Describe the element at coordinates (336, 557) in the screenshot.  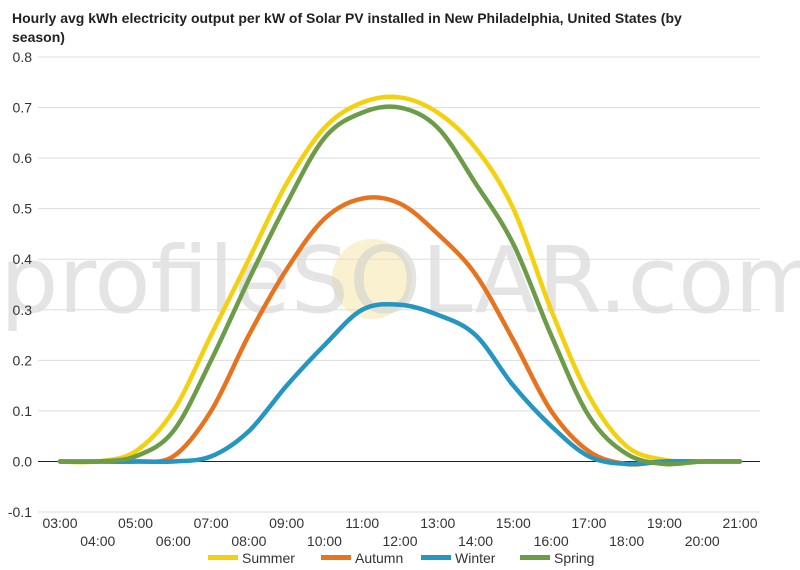
I see `legend-swatch-autumn` at that location.